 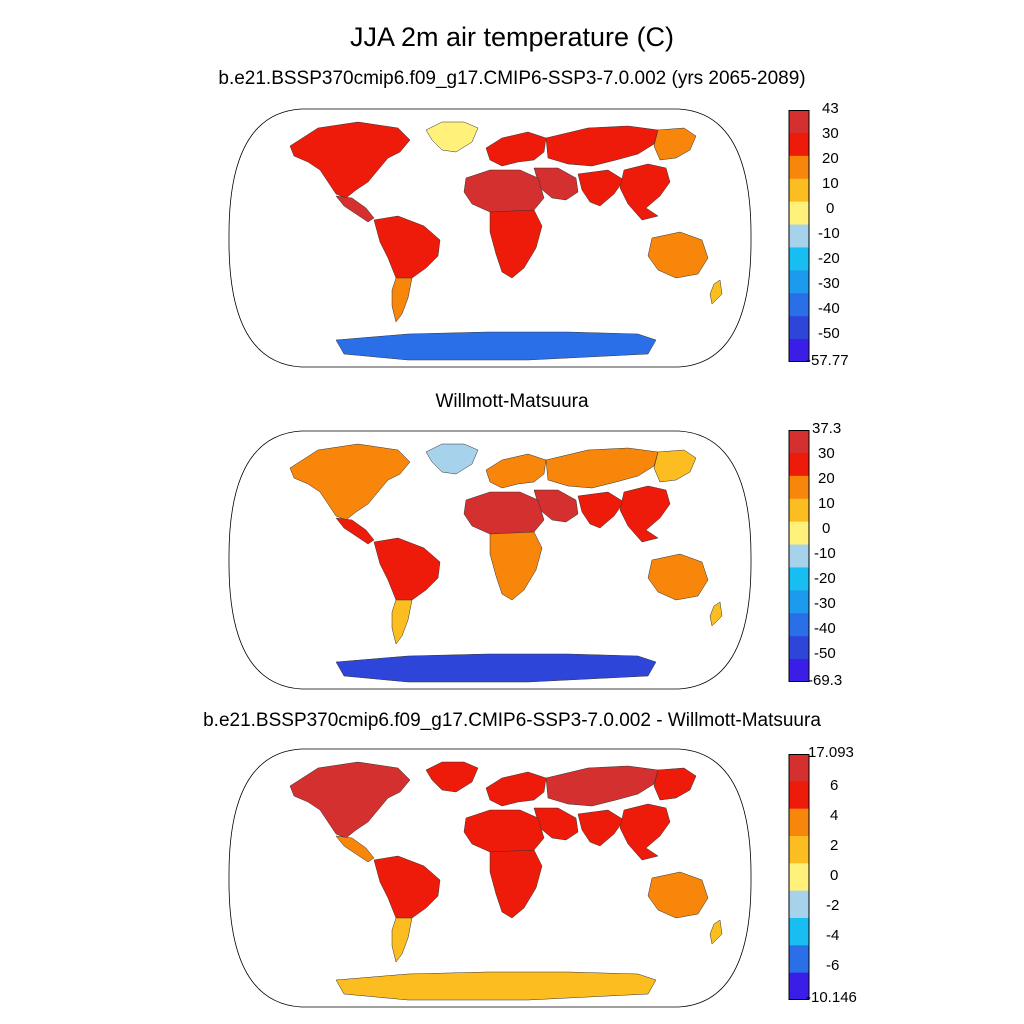 What do you see at coordinates (833, 935) in the screenshot?
I see `colorbar-label: -4` at bounding box center [833, 935].